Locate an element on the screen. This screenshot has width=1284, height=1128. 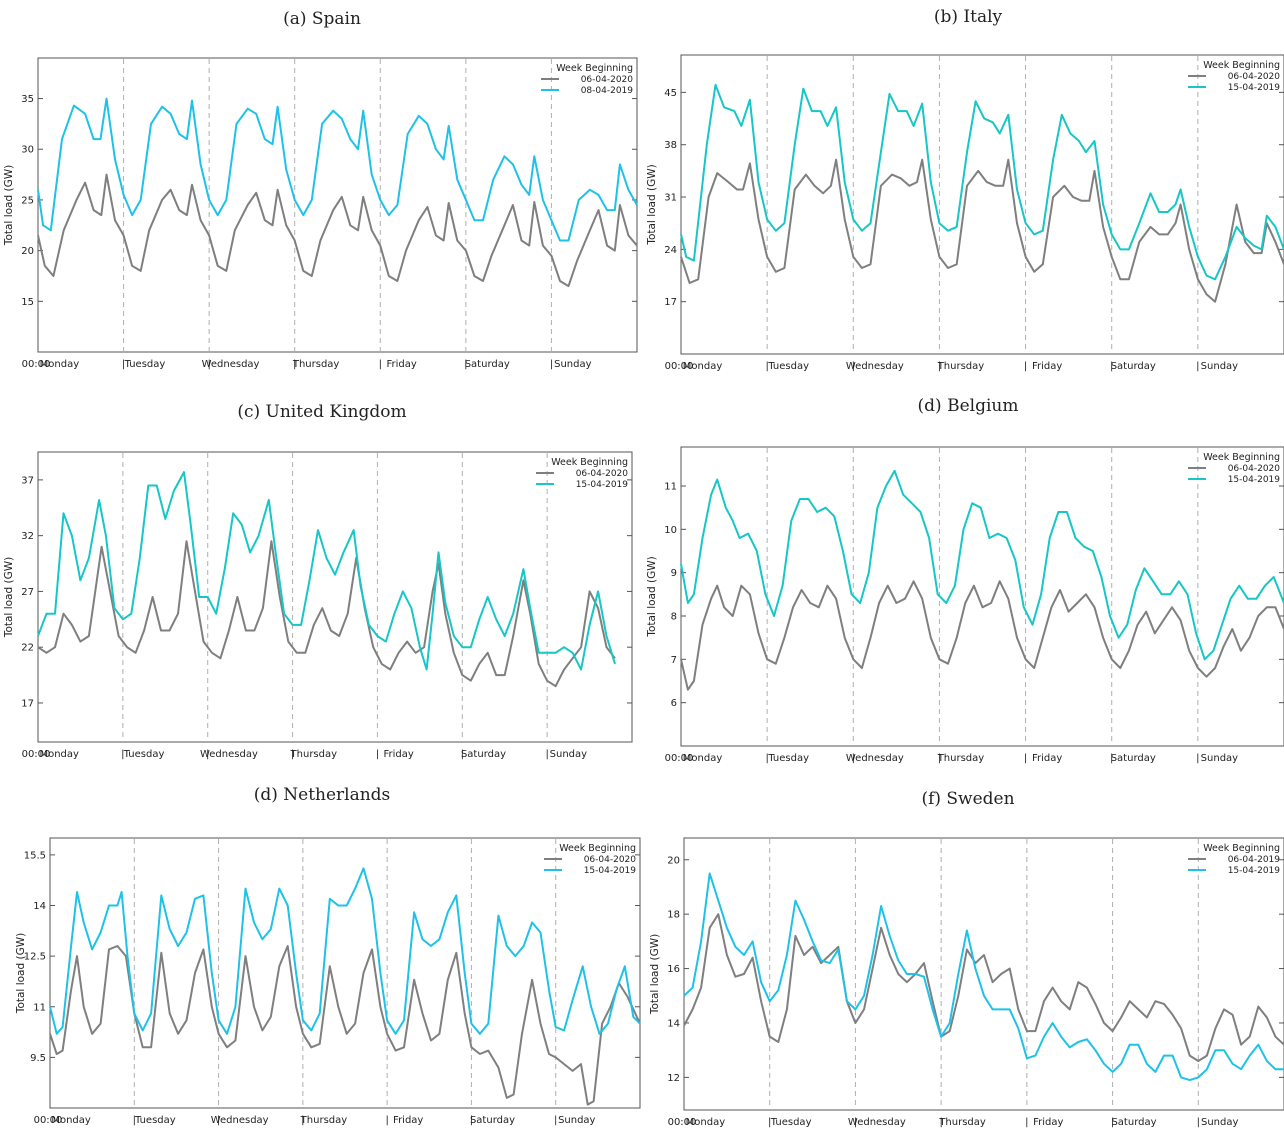
y-tick-label: 37 is located at coordinates (27, 480).